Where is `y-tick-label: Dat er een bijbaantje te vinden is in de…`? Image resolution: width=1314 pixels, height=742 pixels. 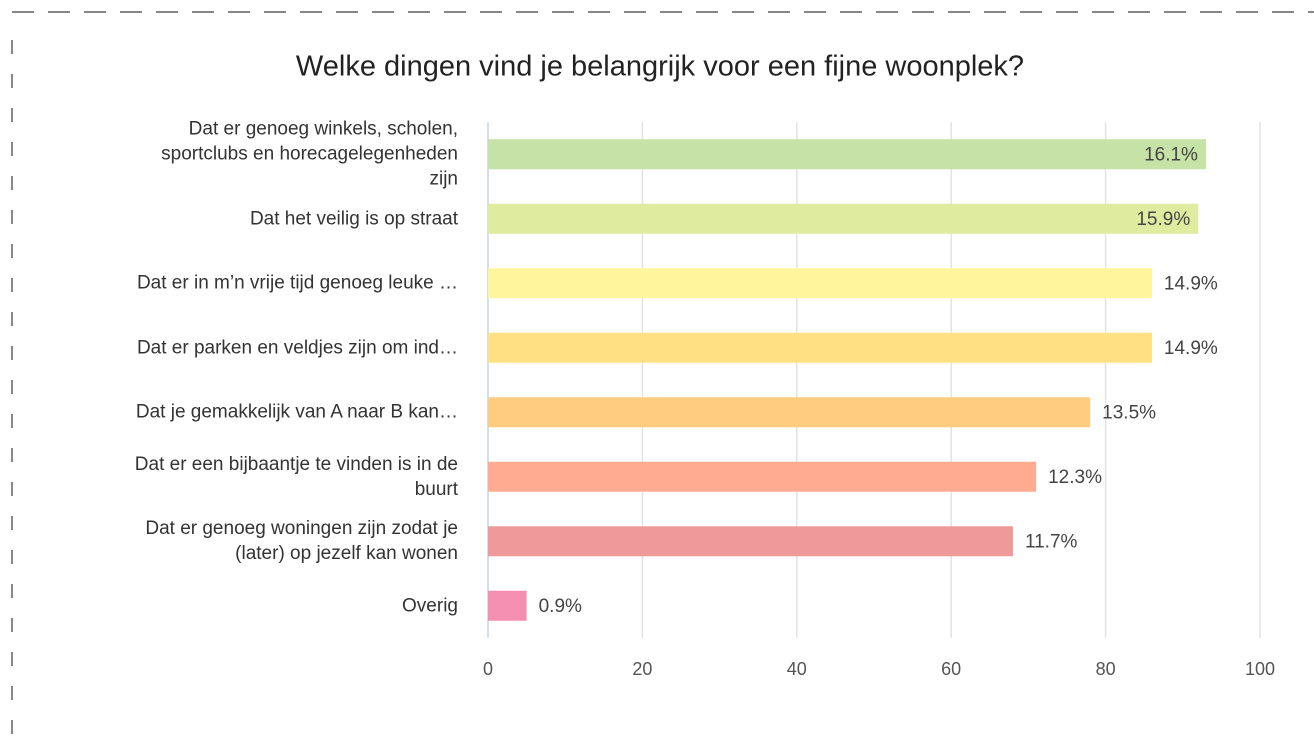
y-tick-label: Dat er een bijbaantje te vinden is in de… is located at coordinates (296, 476).